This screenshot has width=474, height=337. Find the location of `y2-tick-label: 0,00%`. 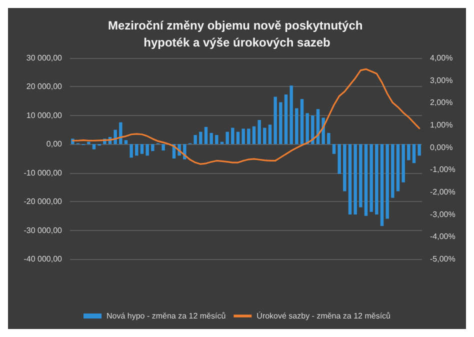

y2-tick-label: 0,00% is located at coordinates (441, 147).